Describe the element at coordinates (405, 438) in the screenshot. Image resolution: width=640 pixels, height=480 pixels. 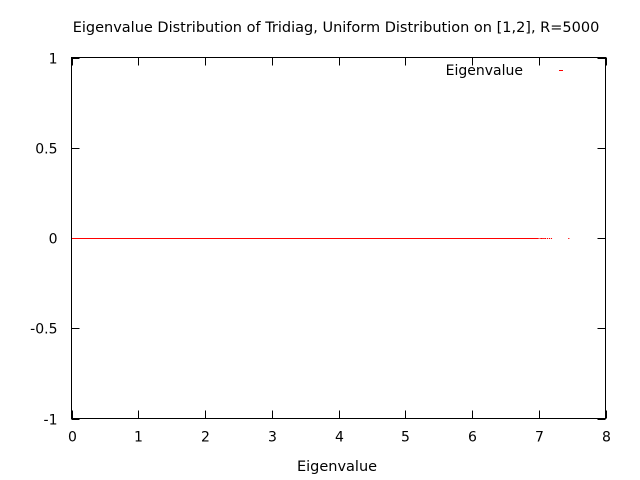
I see `x-tick-label: 5` at that location.